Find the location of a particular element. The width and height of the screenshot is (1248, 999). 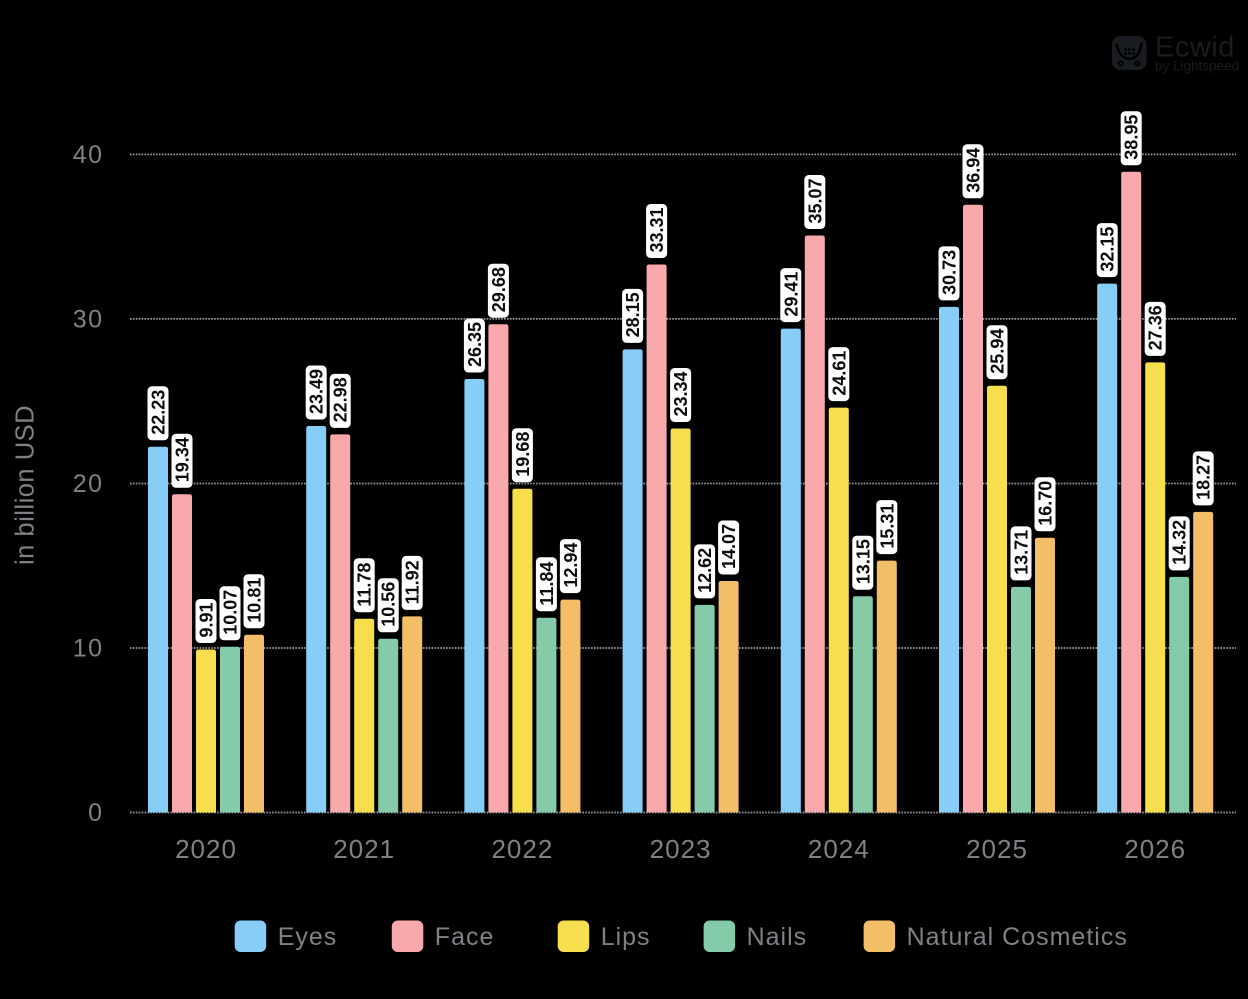

svg-text: 0 is located at coordinates (95, 813).